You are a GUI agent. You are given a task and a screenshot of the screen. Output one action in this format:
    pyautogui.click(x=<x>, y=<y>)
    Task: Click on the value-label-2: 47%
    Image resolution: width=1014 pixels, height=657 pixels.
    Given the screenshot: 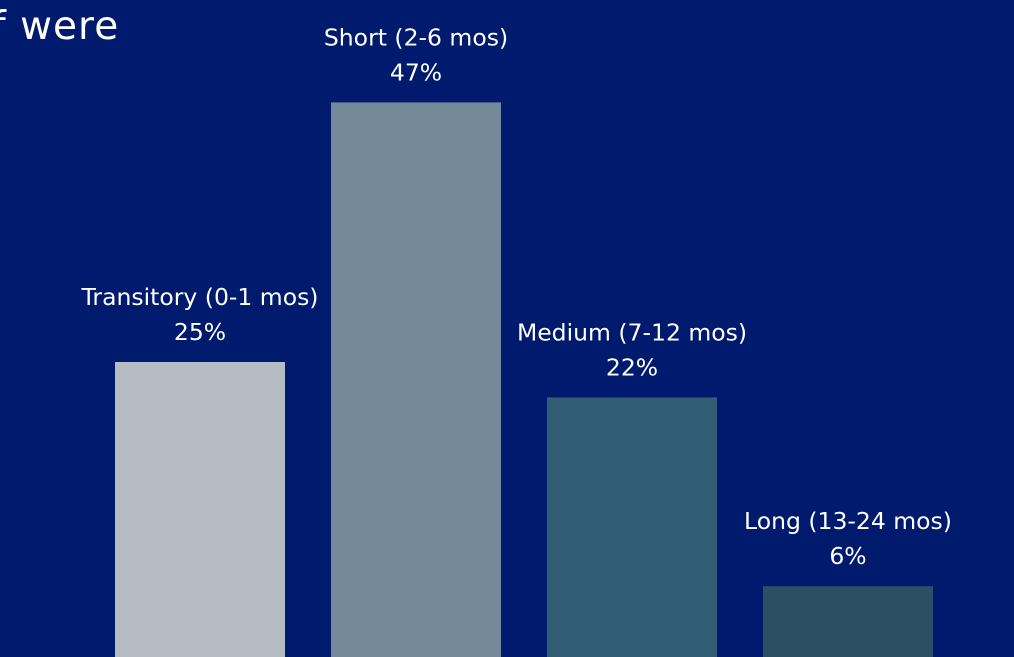 What is the action you would take?
    pyautogui.click(x=416, y=72)
    